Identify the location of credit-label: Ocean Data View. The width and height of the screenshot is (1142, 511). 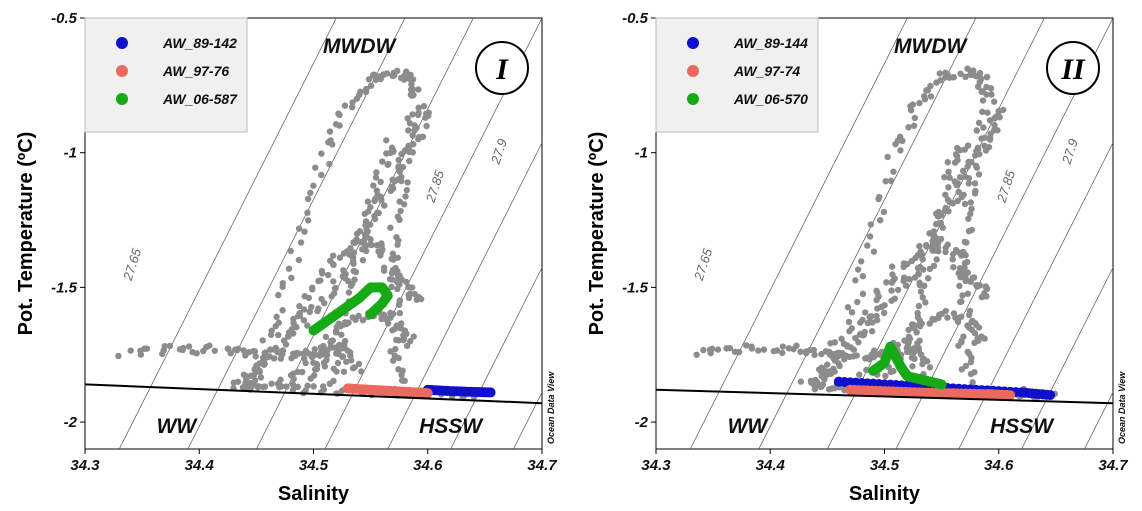
(551, 407).